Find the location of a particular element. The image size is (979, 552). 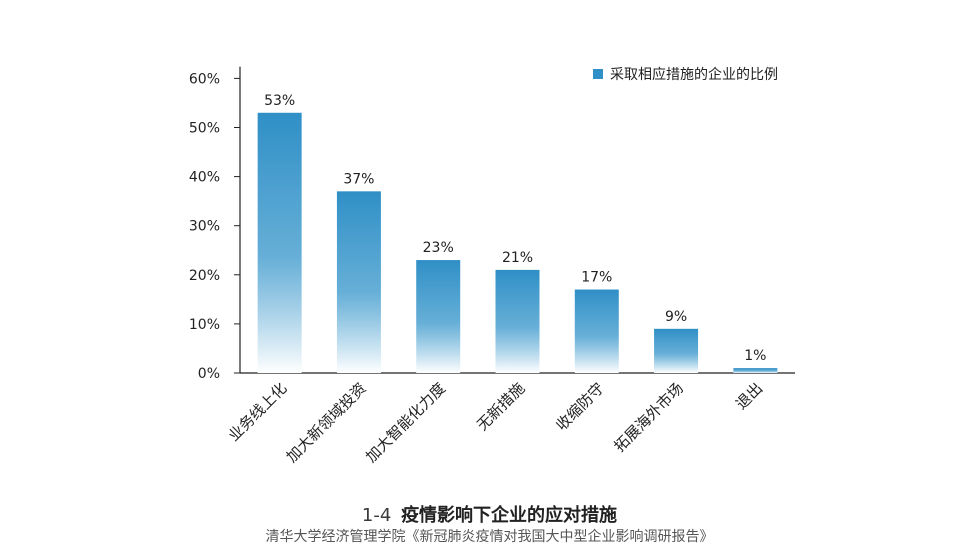

data-label: 9% is located at coordinates (676, 317).